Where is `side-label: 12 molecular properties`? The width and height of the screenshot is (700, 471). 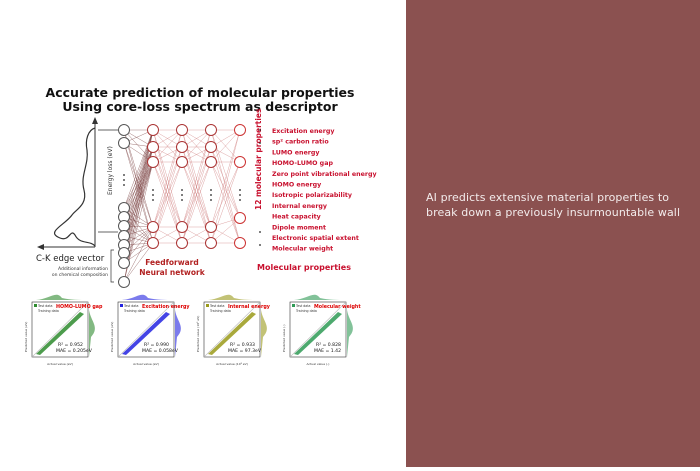 side-label: 12 molecular properties is located at coordinates (258, 159).